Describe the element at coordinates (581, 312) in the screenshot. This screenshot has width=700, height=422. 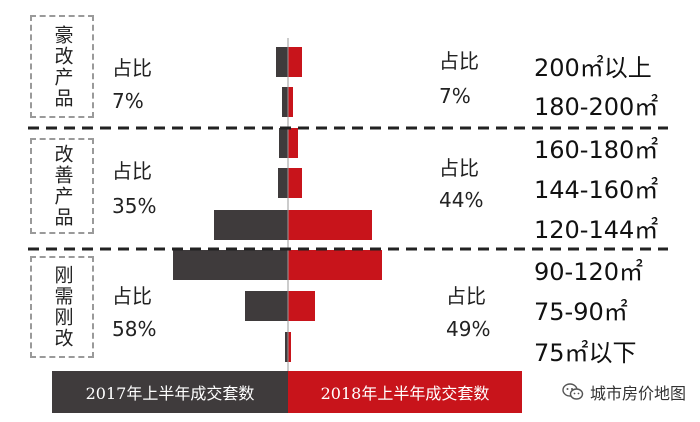
I see `size-label: 75-90㎡` at that location.